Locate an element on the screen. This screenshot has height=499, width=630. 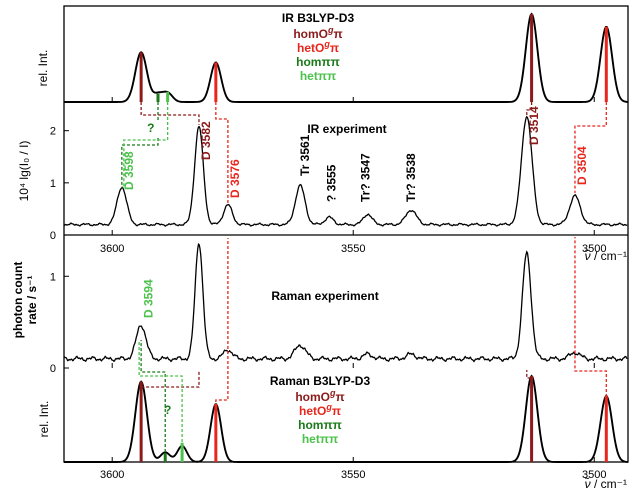
peak-label: D 3514 is located at coordinates (534, 125).